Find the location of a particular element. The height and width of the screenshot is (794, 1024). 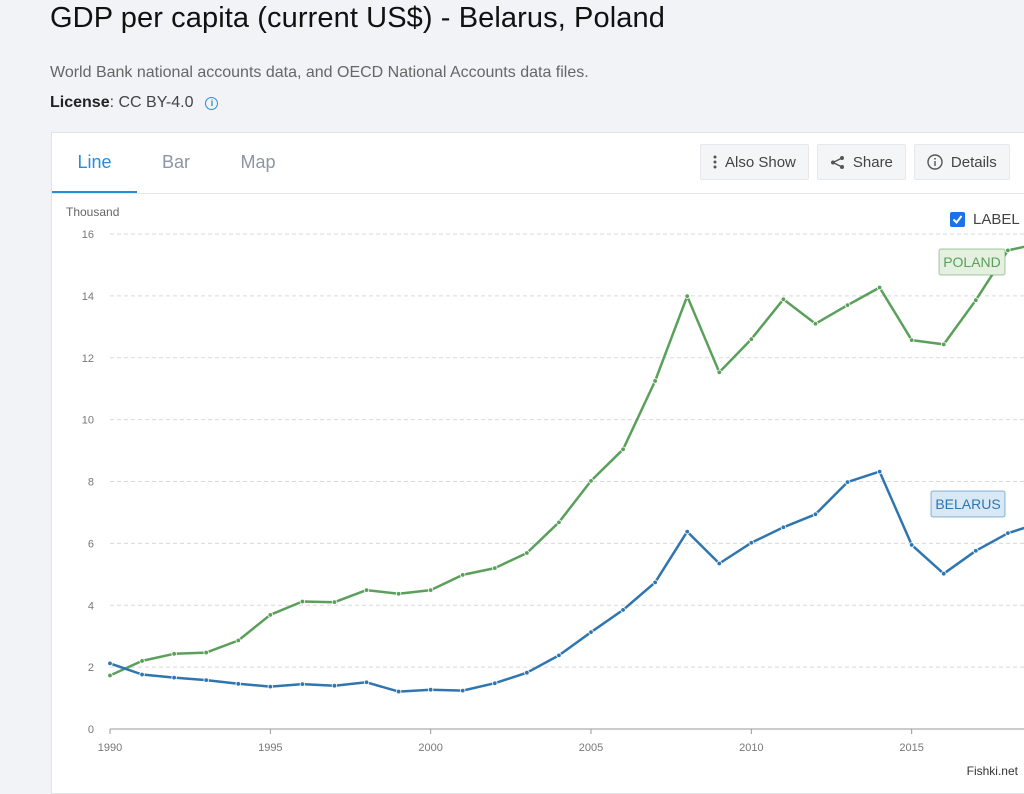

license-line: License: CC BY-4.0 i is located at coordinates (134, 103).